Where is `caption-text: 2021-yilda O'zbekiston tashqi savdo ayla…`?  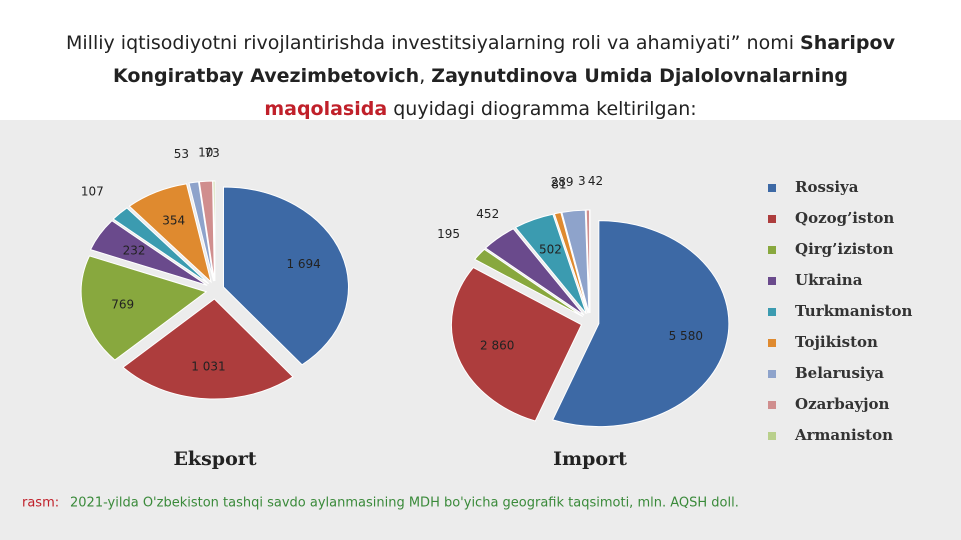
caption-text: 2021-yilda O'zbekiston tashqi savdo ayla… is located at coordinates (404, 503).